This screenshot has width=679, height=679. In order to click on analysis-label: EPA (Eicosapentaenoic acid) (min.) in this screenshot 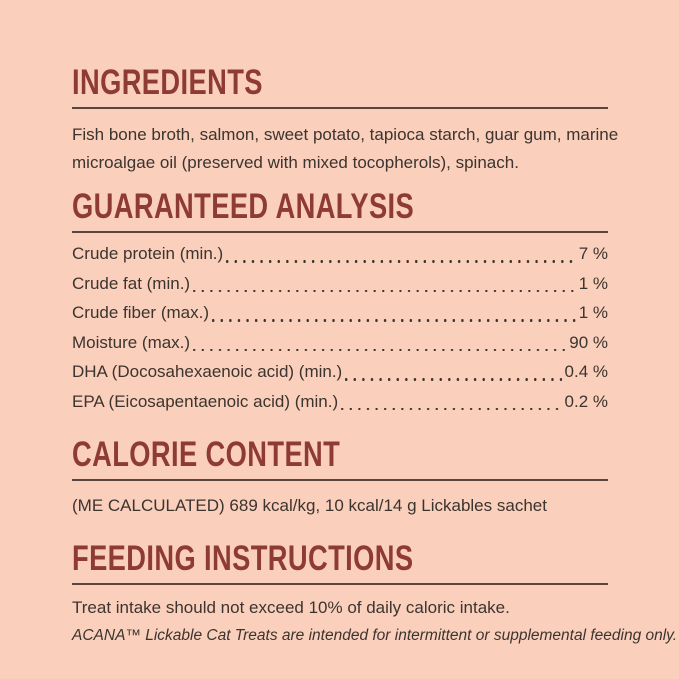, I will do `click(205, 401)`.